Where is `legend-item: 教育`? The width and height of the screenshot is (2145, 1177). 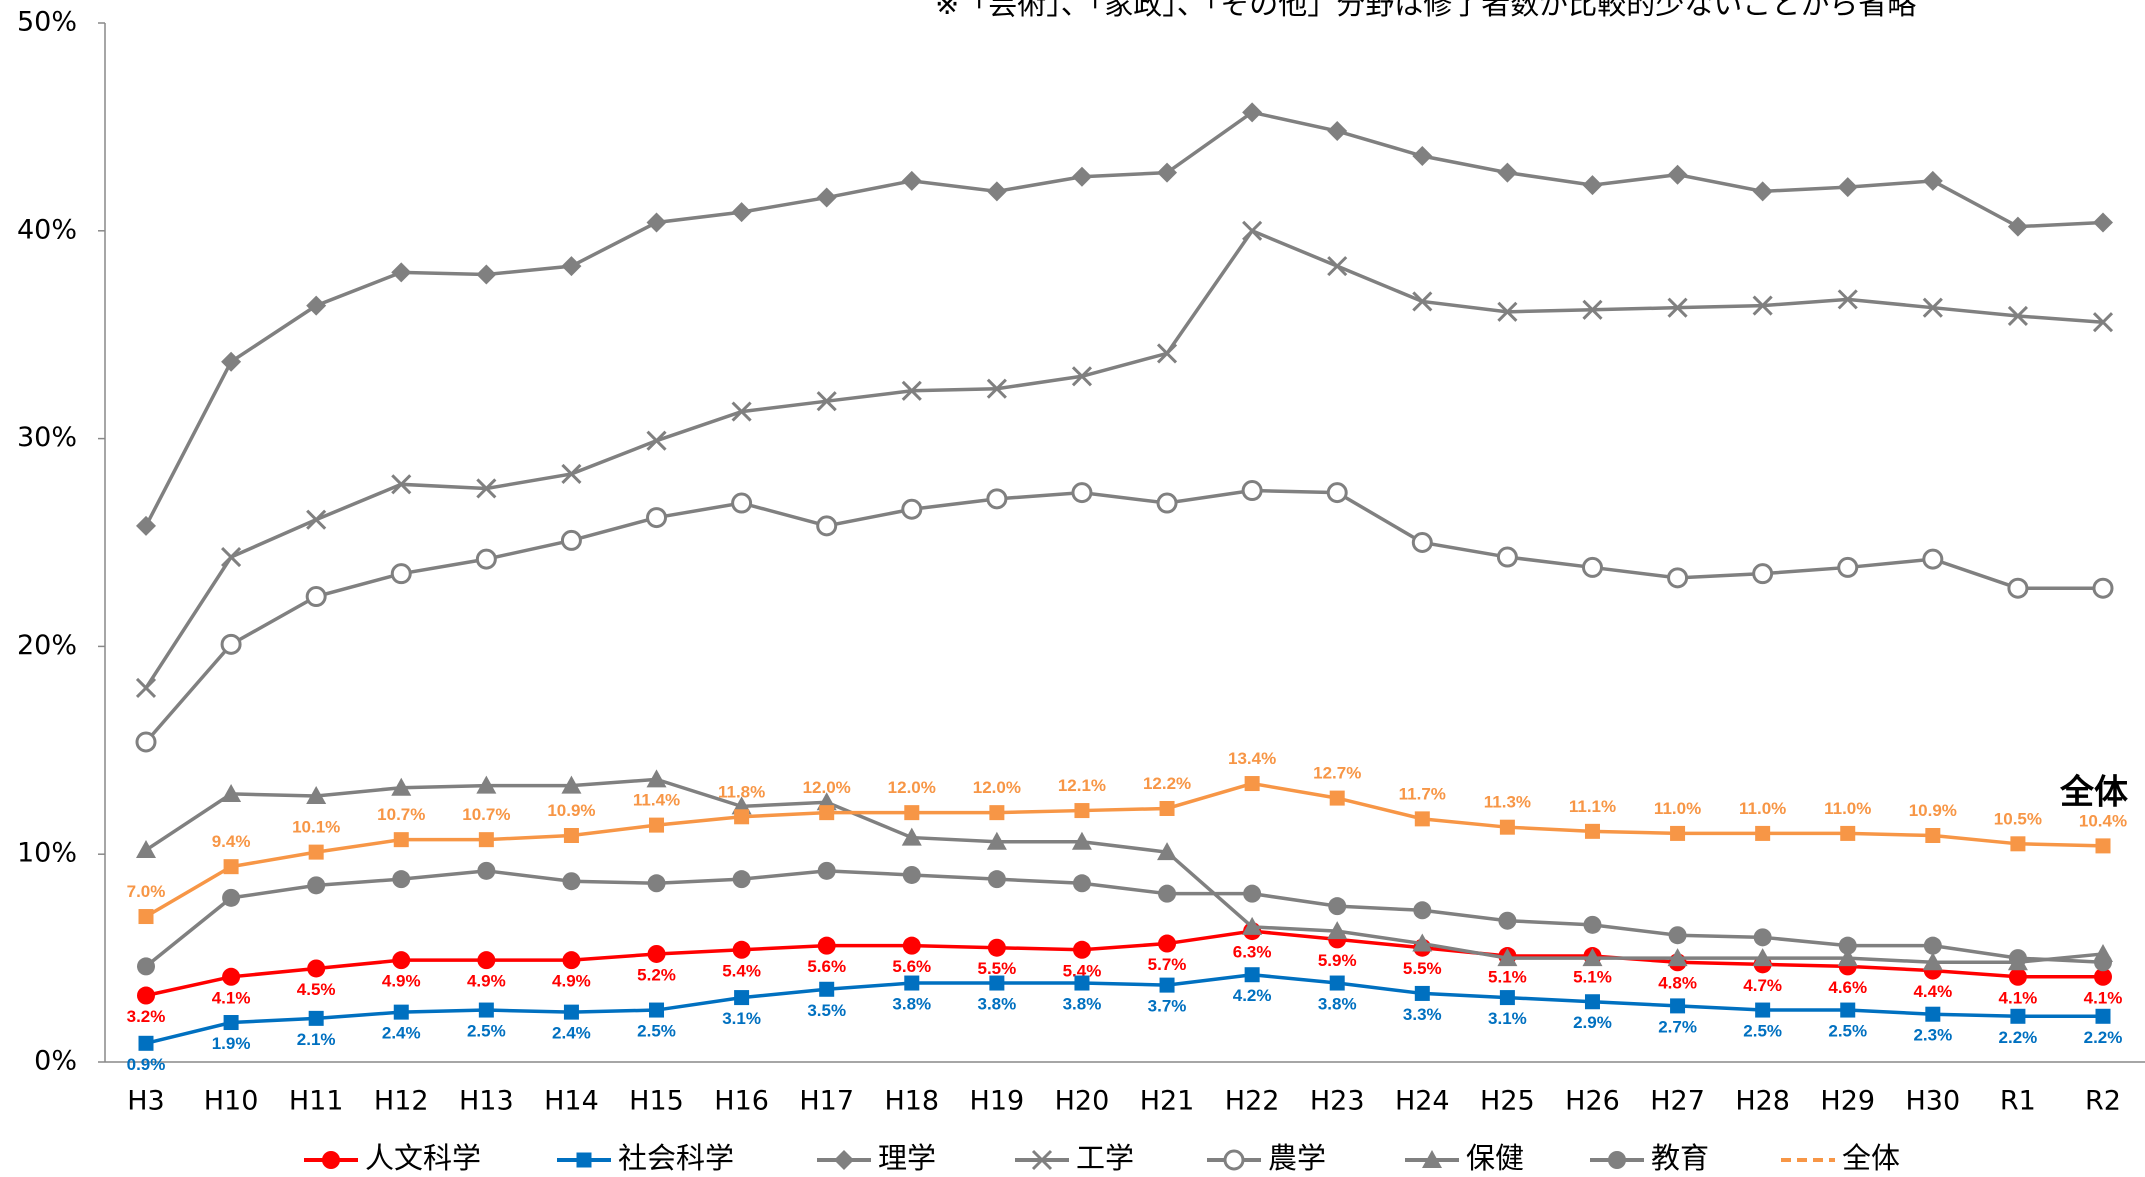 legend-item: 教育 is located at coordinates (1649, 1158).